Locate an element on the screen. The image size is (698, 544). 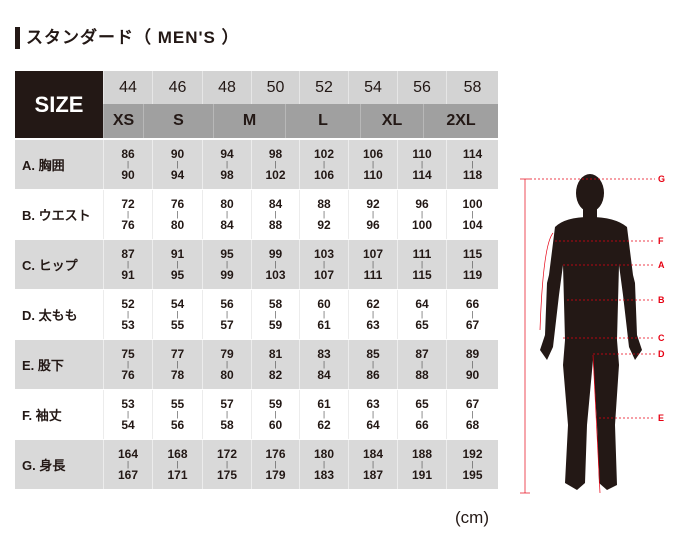
range-max: 99 is located at coordinates (227, 275).